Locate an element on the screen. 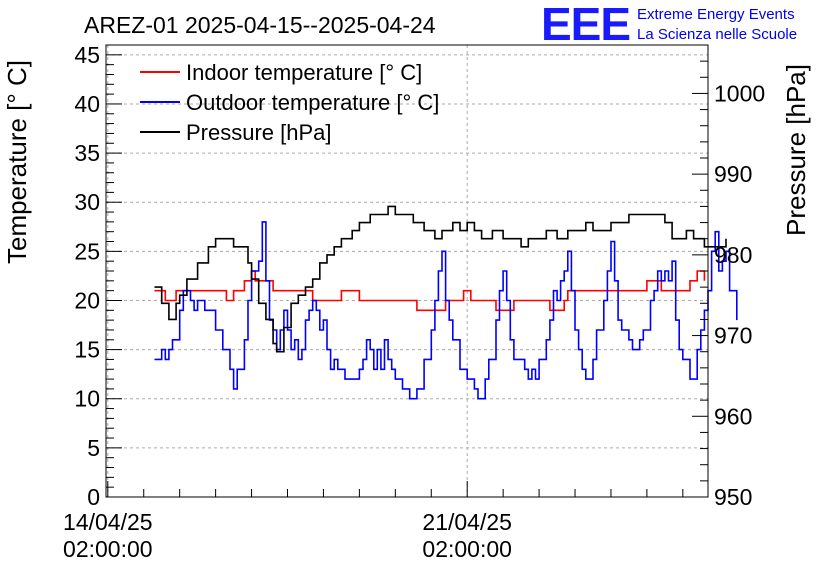  y-tick-label: 0 is located at coordinates (93, 497).